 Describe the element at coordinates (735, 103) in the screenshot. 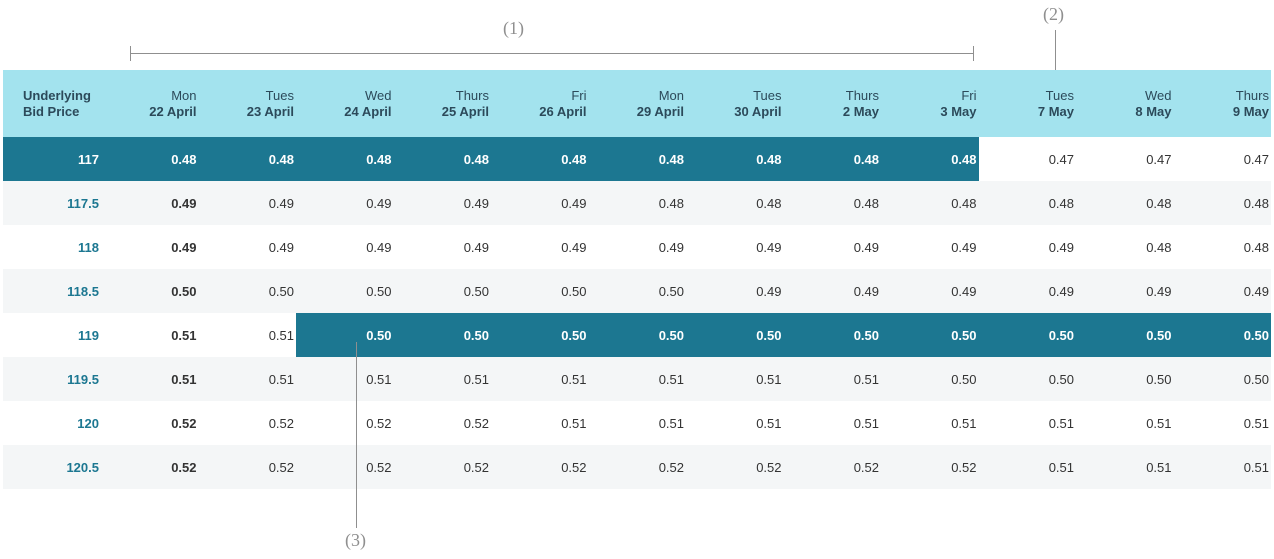

I see `date-header: Tues 30 April` at that location.